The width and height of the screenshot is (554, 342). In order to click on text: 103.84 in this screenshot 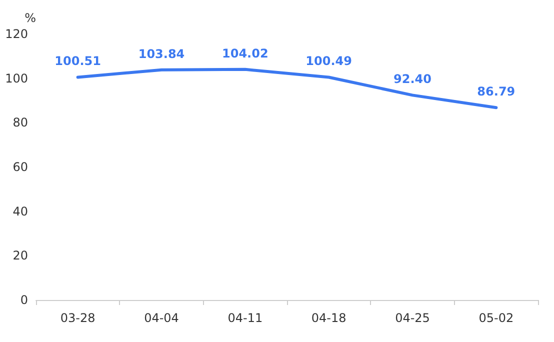, I will do `click(161, 53)`.